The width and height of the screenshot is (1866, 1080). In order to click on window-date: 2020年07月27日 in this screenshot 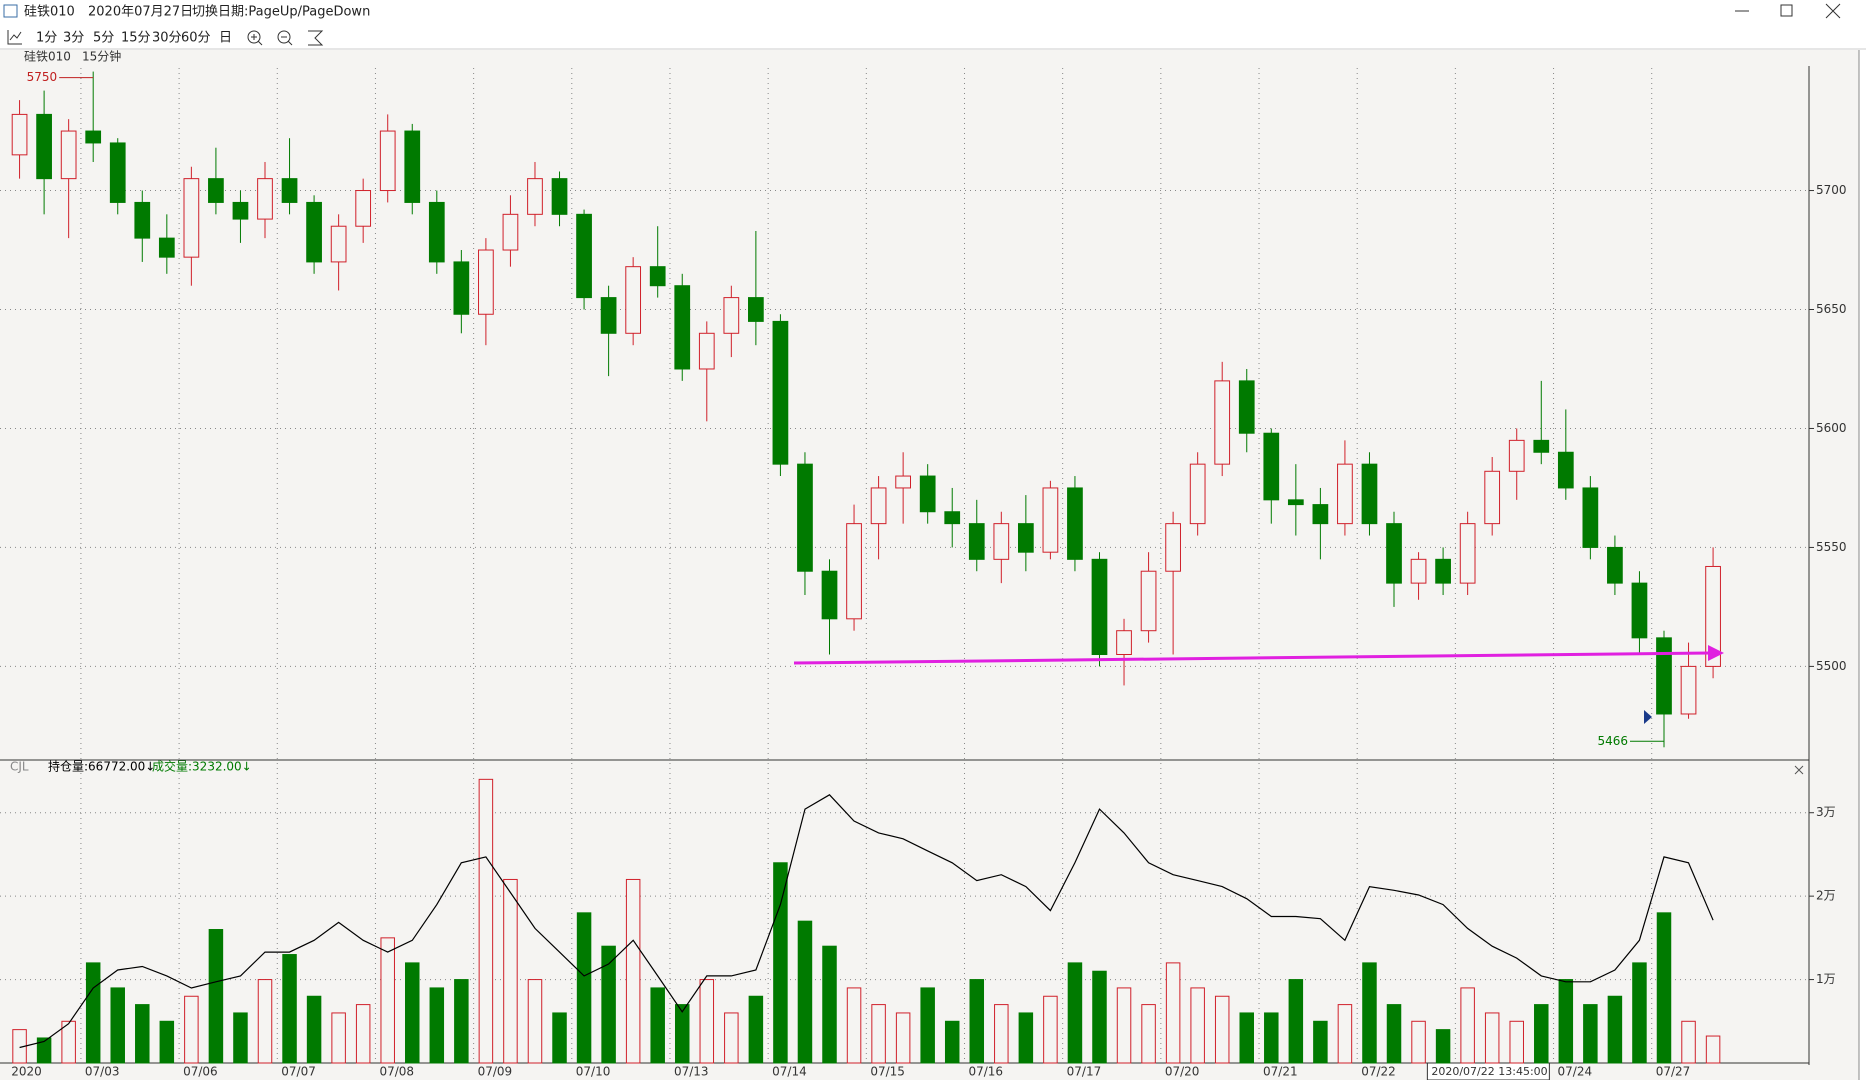, I will do `click(140, 12)`.